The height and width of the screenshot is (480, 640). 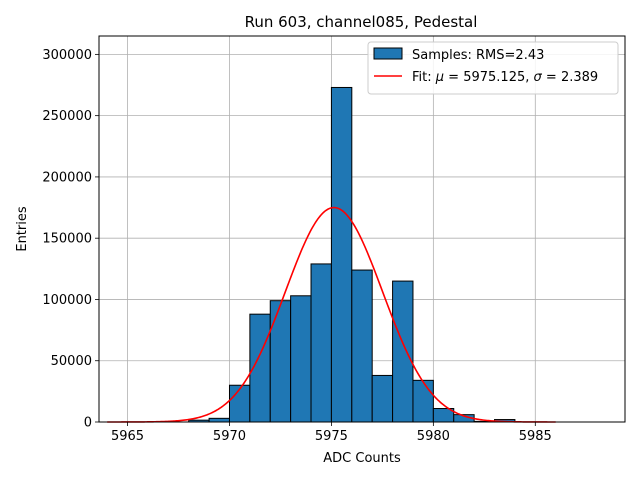 I want to click on y-tick-label: 0, so click(x=88, y=423).